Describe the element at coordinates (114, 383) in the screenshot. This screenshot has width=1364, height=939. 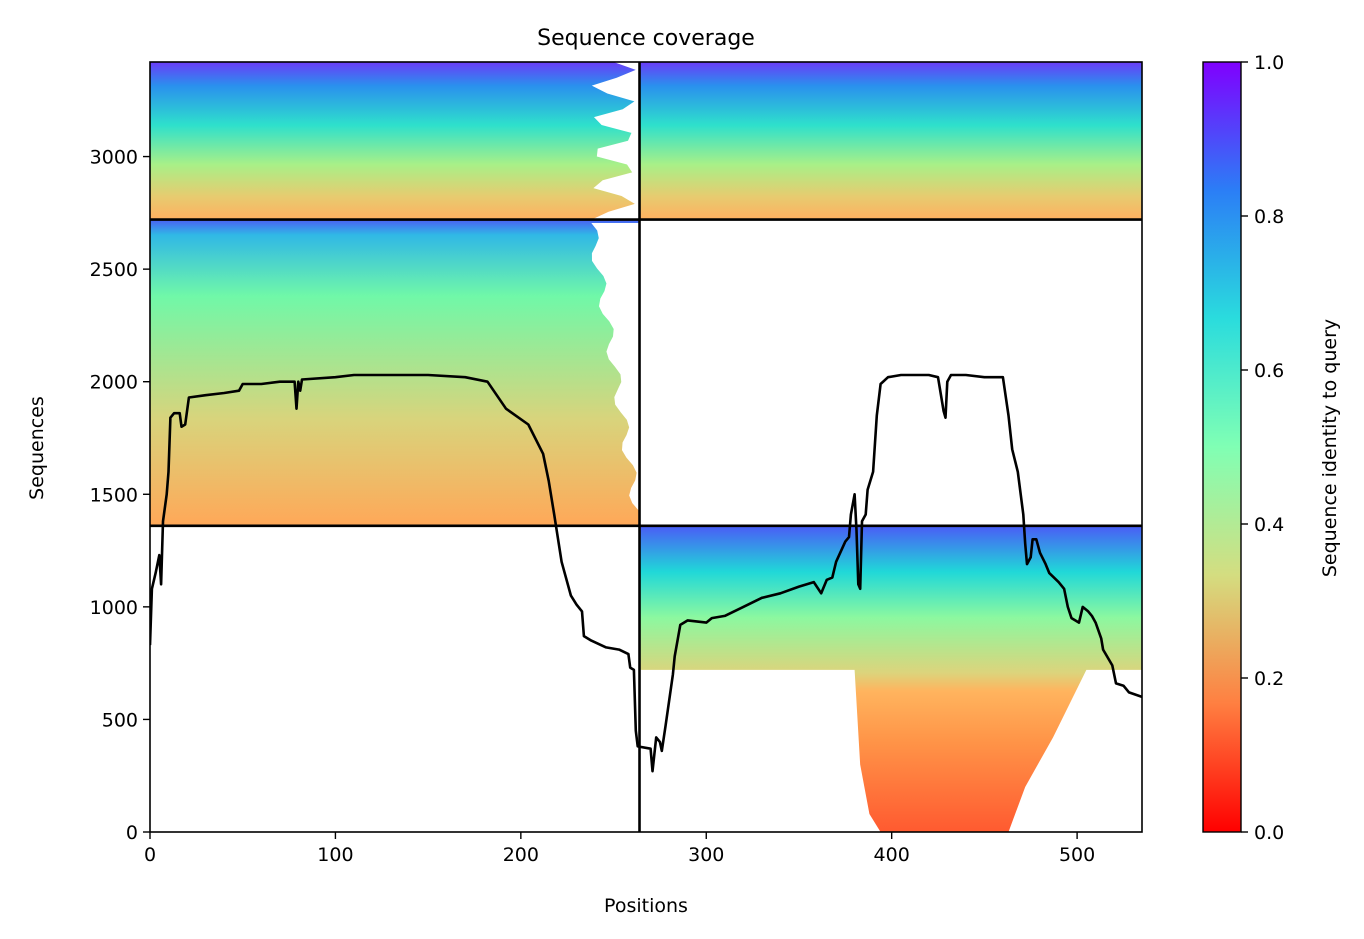
I see `y-tick-label: 2000` at that location.